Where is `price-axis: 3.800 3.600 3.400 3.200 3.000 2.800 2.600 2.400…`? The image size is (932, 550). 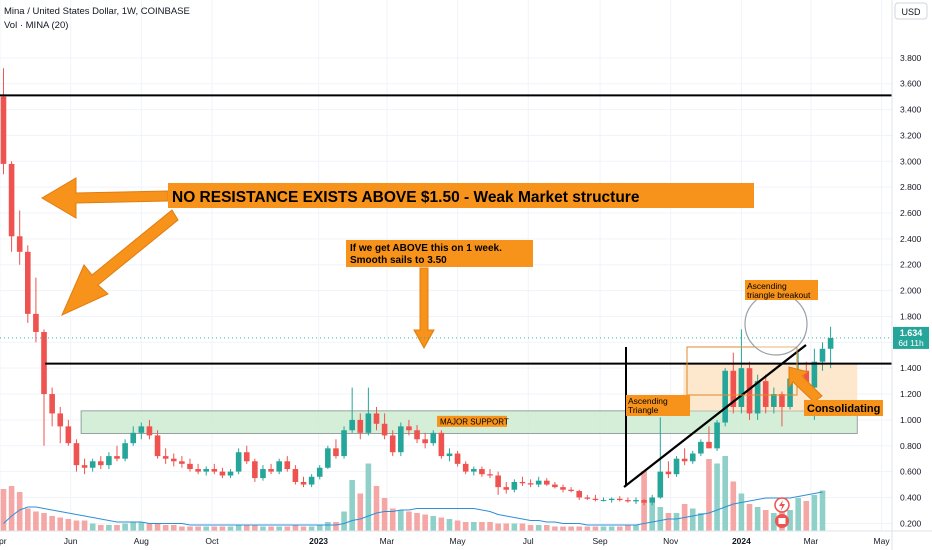 price-axis: 3.800 3.600 3.400 3.200 3.000 2.800 2.600 2.400… is located at coordinates (906, 275).